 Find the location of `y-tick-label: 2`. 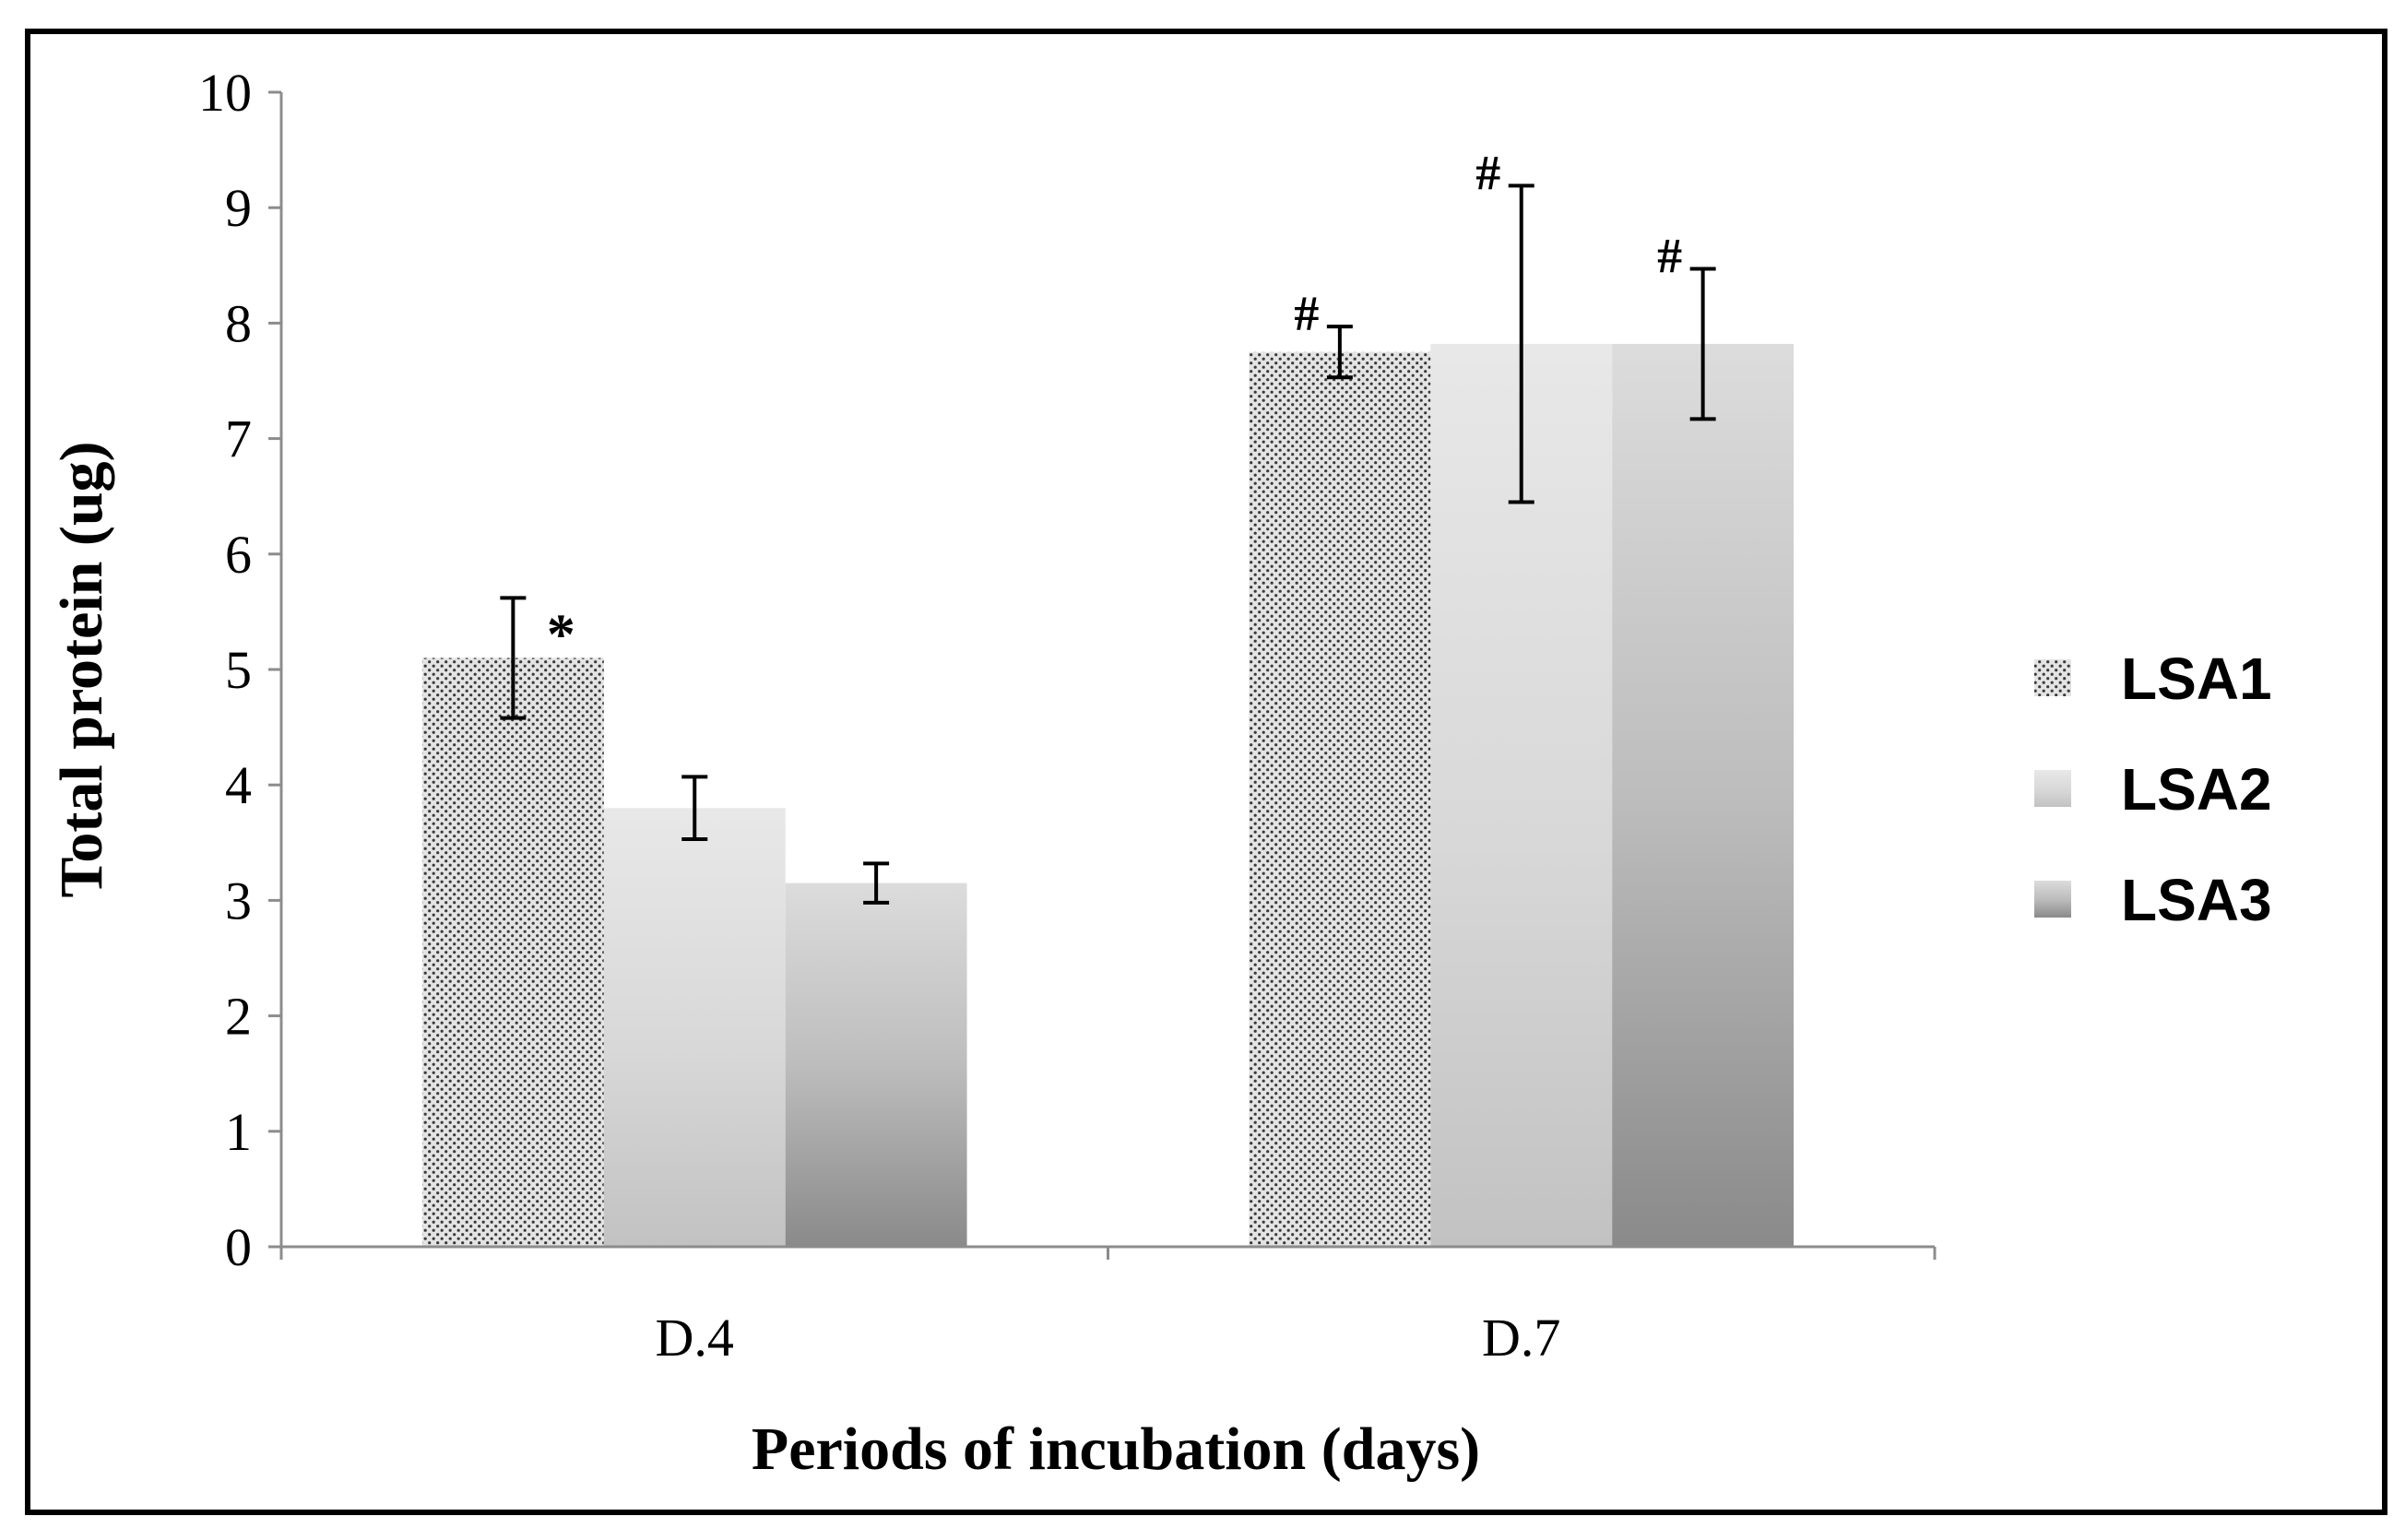

y-tick-label: 2 is located at coordinates (239, 1017).